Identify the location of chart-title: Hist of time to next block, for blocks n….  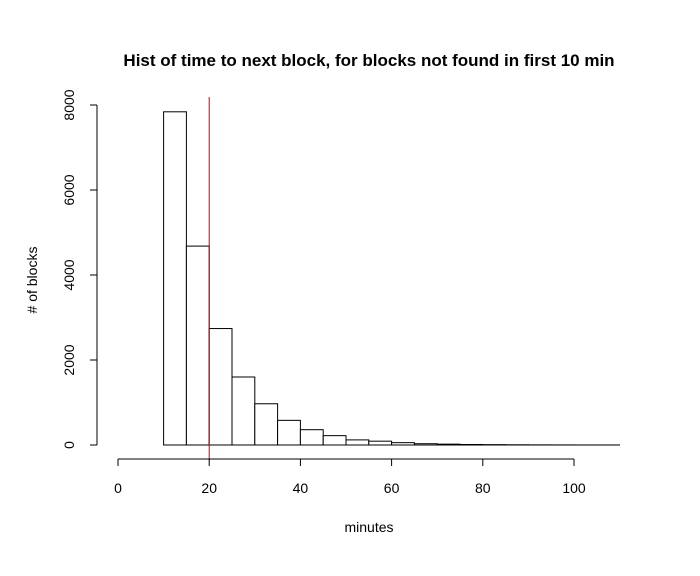
(368, 60).